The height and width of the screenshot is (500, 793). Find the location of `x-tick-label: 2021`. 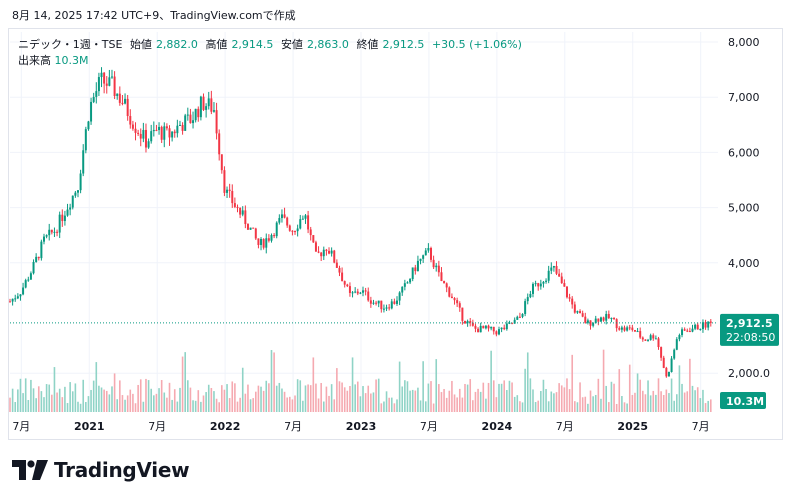

x-tick-label: 2021 is located at coordinates (89, 426).